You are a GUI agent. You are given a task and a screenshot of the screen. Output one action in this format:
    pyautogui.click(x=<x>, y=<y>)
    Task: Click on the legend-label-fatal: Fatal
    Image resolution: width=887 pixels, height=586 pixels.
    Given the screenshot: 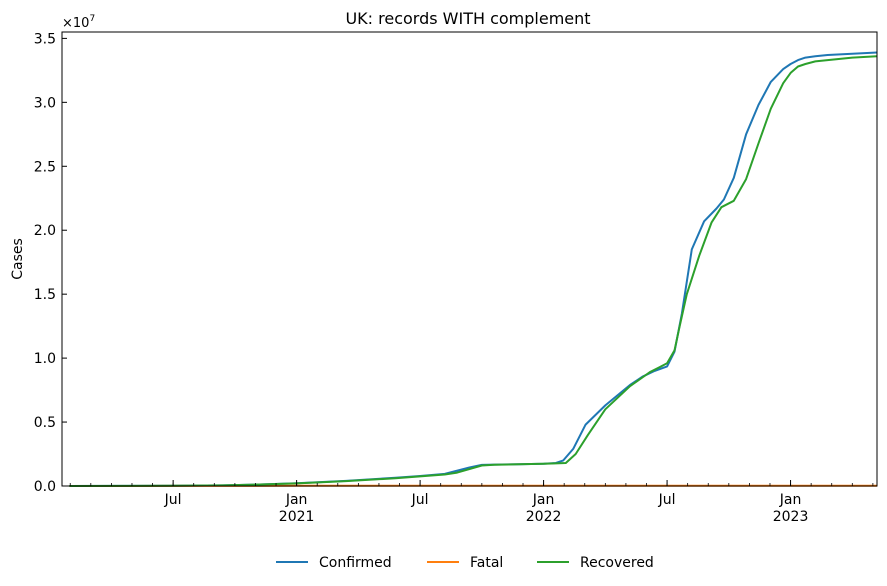 What is the action you would take?
    pyautogui.click(x=486, y=563)
    